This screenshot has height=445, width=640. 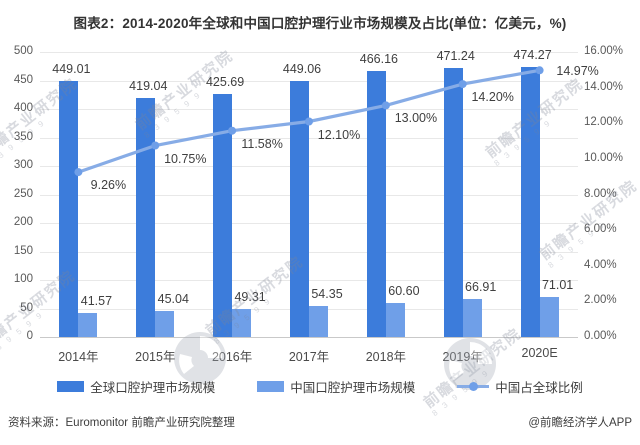 I want to click on legend-item-global: 全球口腔护理市场规模, so click(x=136, y=386).